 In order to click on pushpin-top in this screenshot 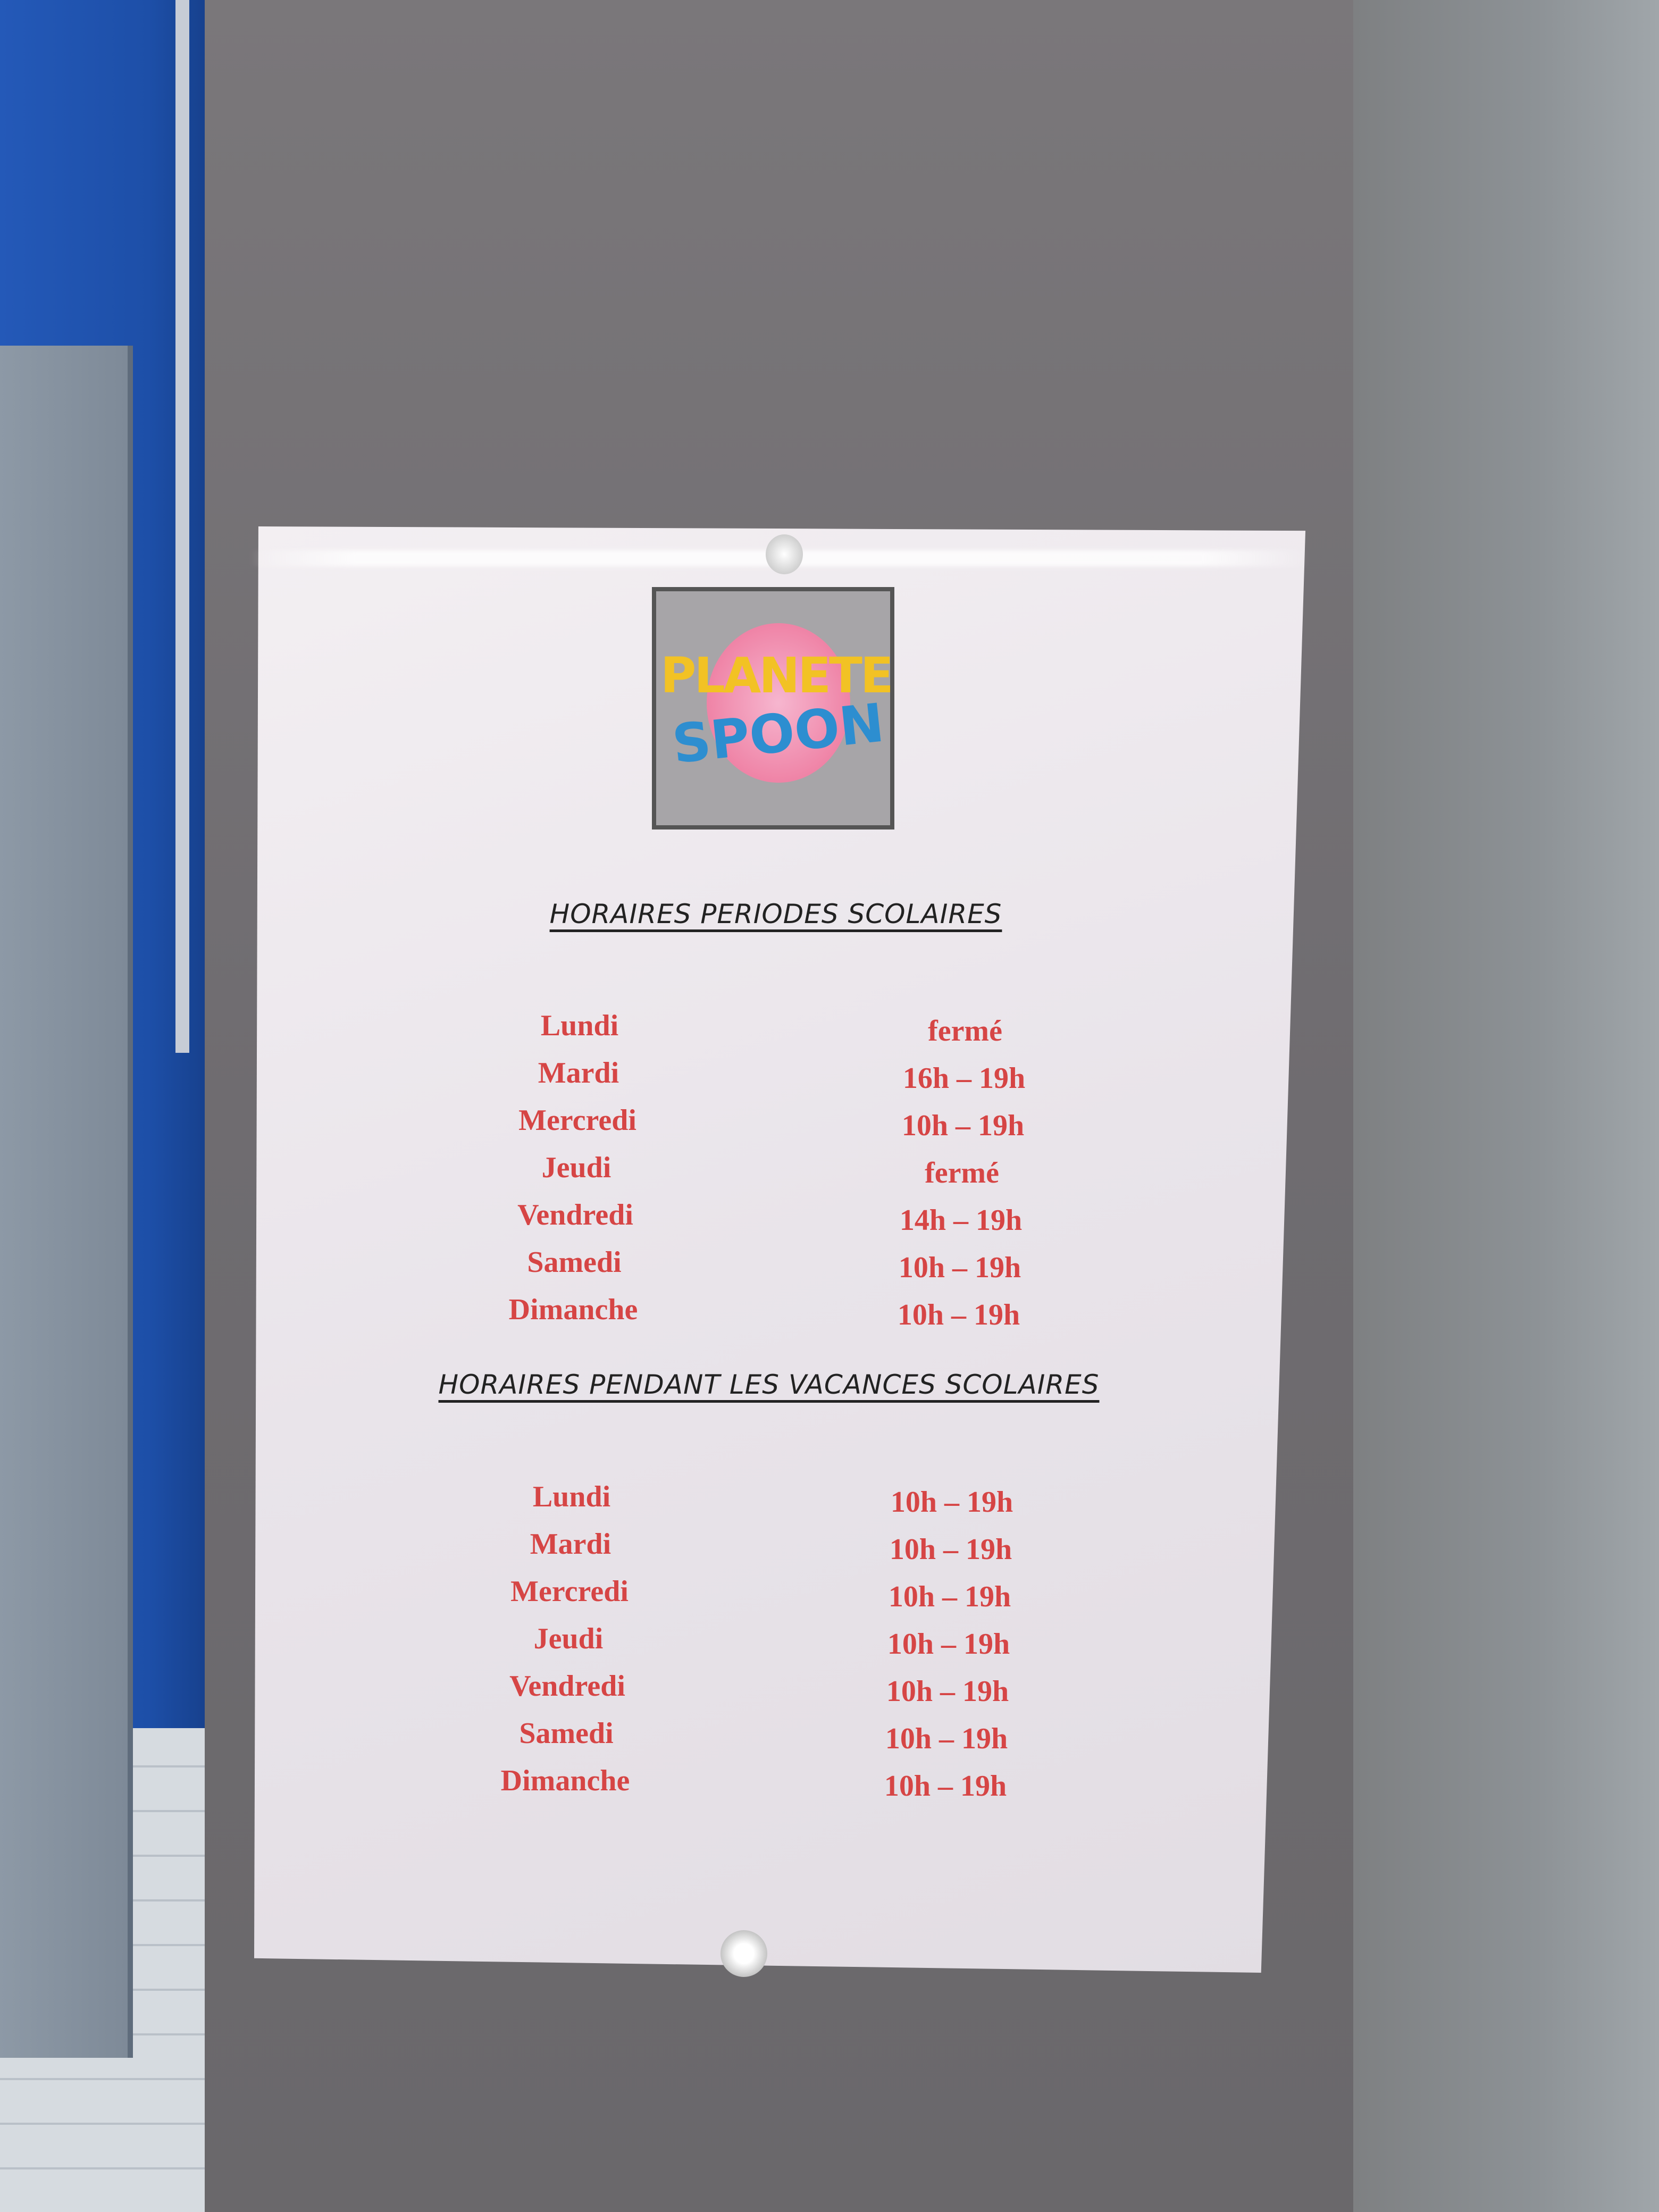, I will do `click(784, 554)`.